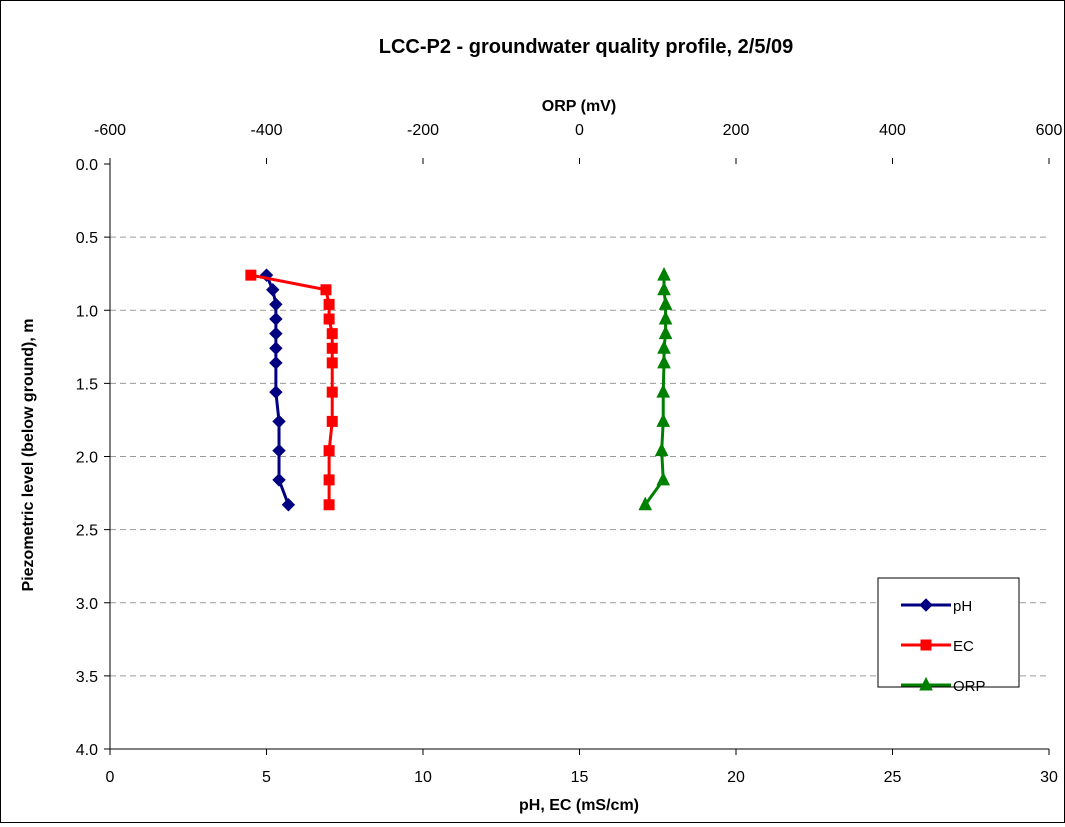 The height and width of the screenshot is (827, 1065). Describe the element at coordinates (87, 165) in the screenshot. I see `y-tick-label: 0.0` at that location.